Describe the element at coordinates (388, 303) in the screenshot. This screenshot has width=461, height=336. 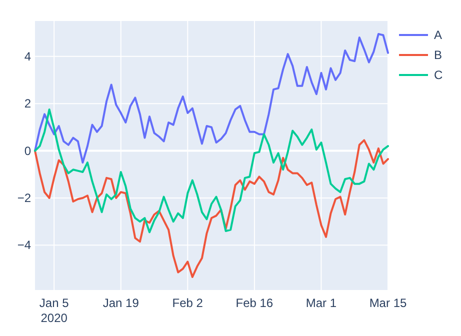
I see `x-tick-label: Mar 15` at that location.